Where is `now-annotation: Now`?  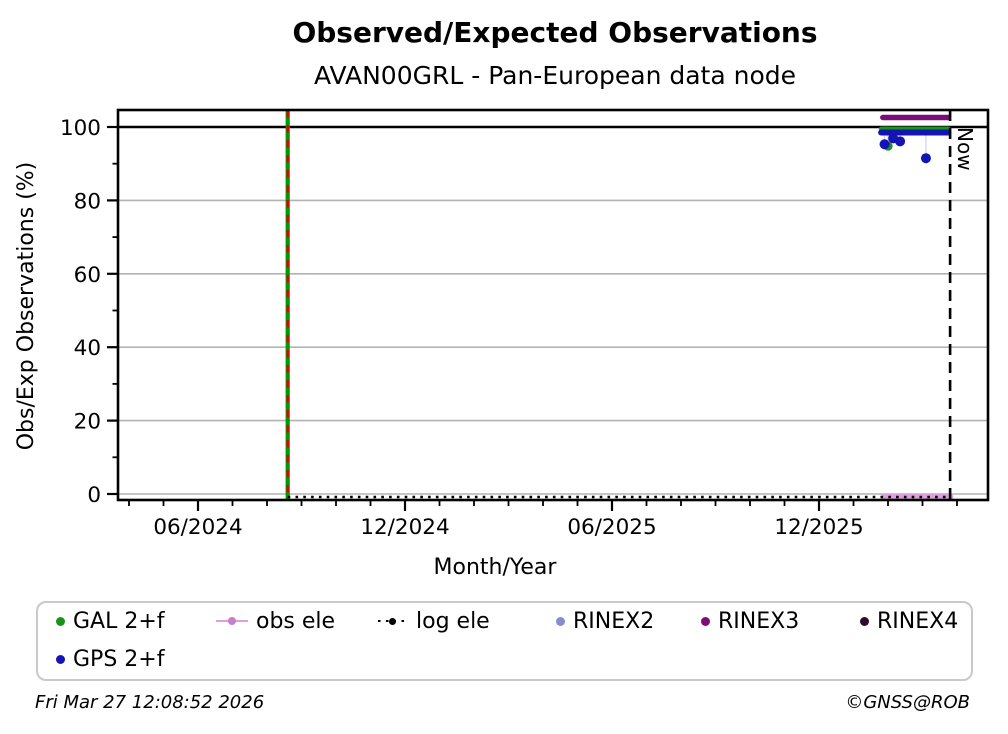
now-annotation: Now is located at coordinates (965, 149).